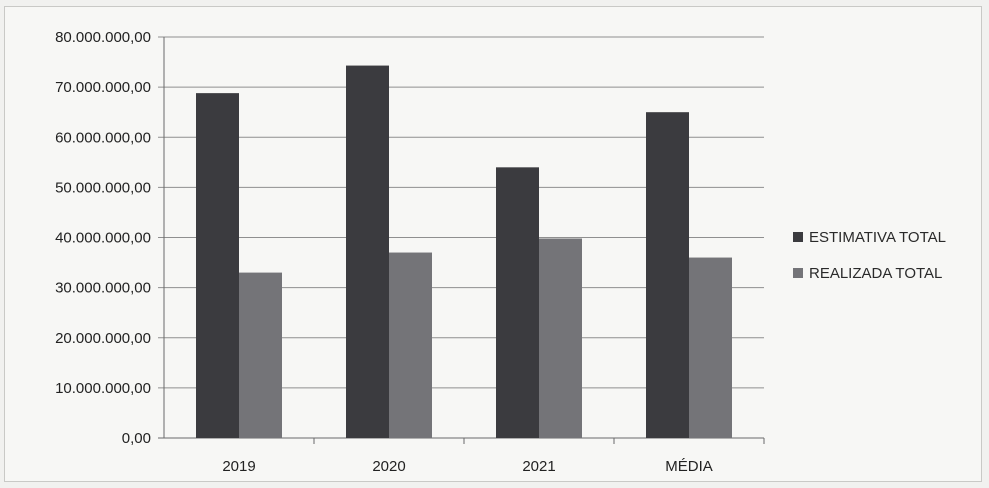  I want to click on y-tick-label: 40.000.000,00, so click(103, 238).